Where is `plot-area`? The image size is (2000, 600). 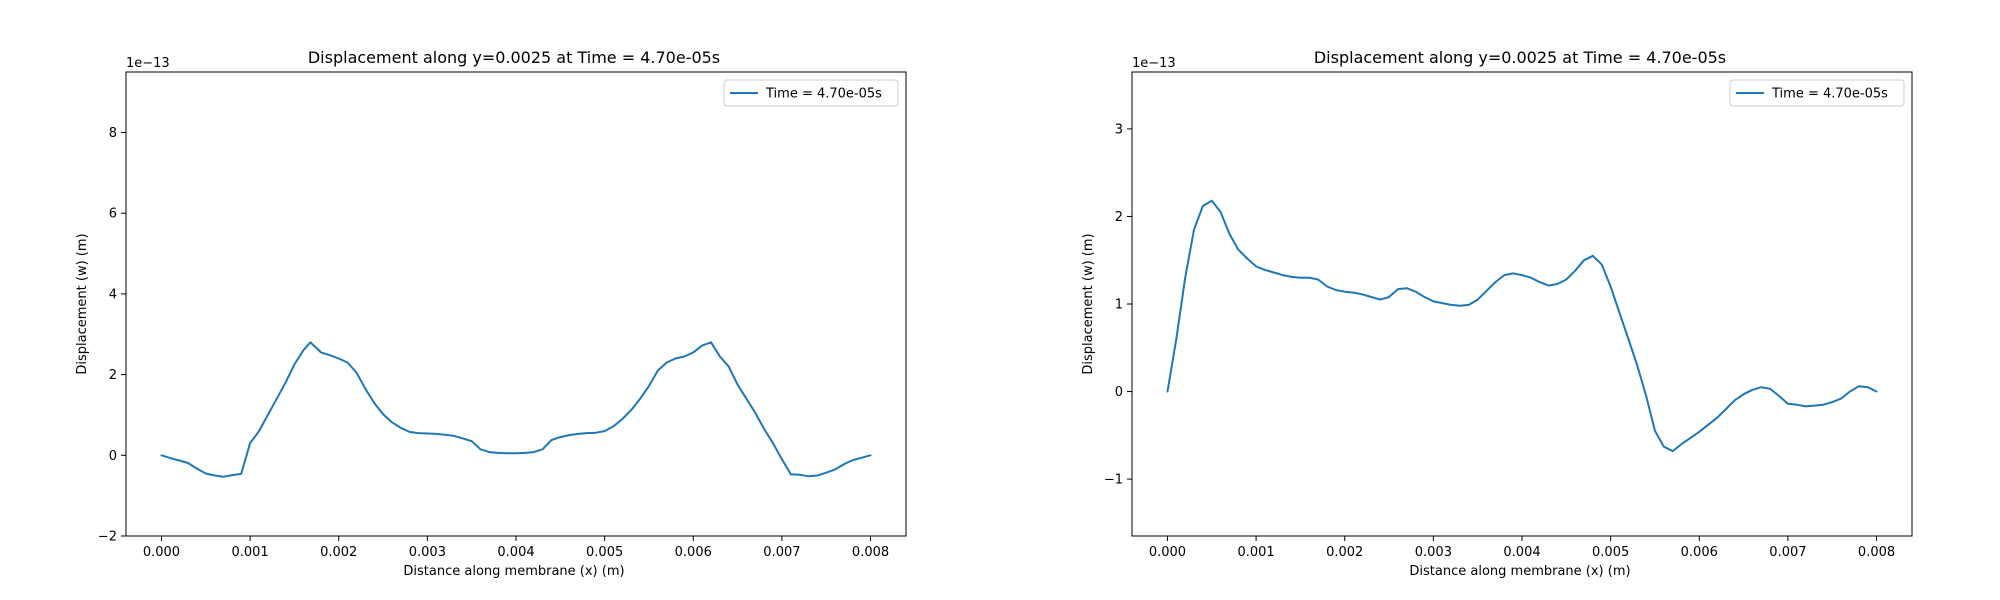 plot-area is located at coordinates (516, 409).